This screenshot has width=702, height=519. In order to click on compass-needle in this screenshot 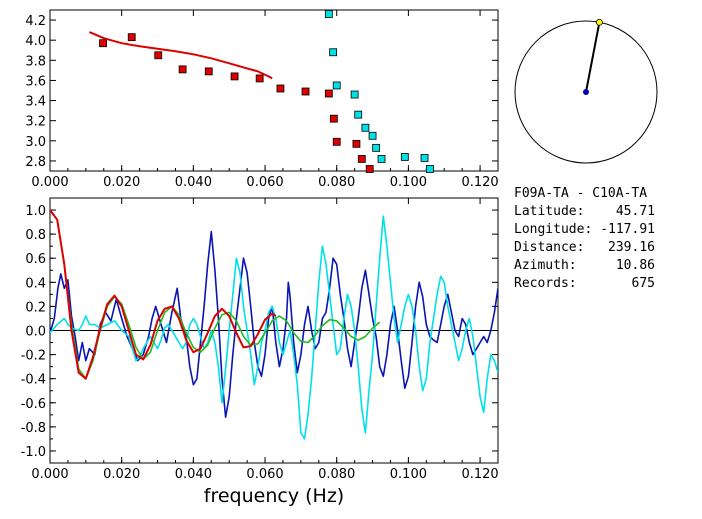, I will do `click(593, 57)`.